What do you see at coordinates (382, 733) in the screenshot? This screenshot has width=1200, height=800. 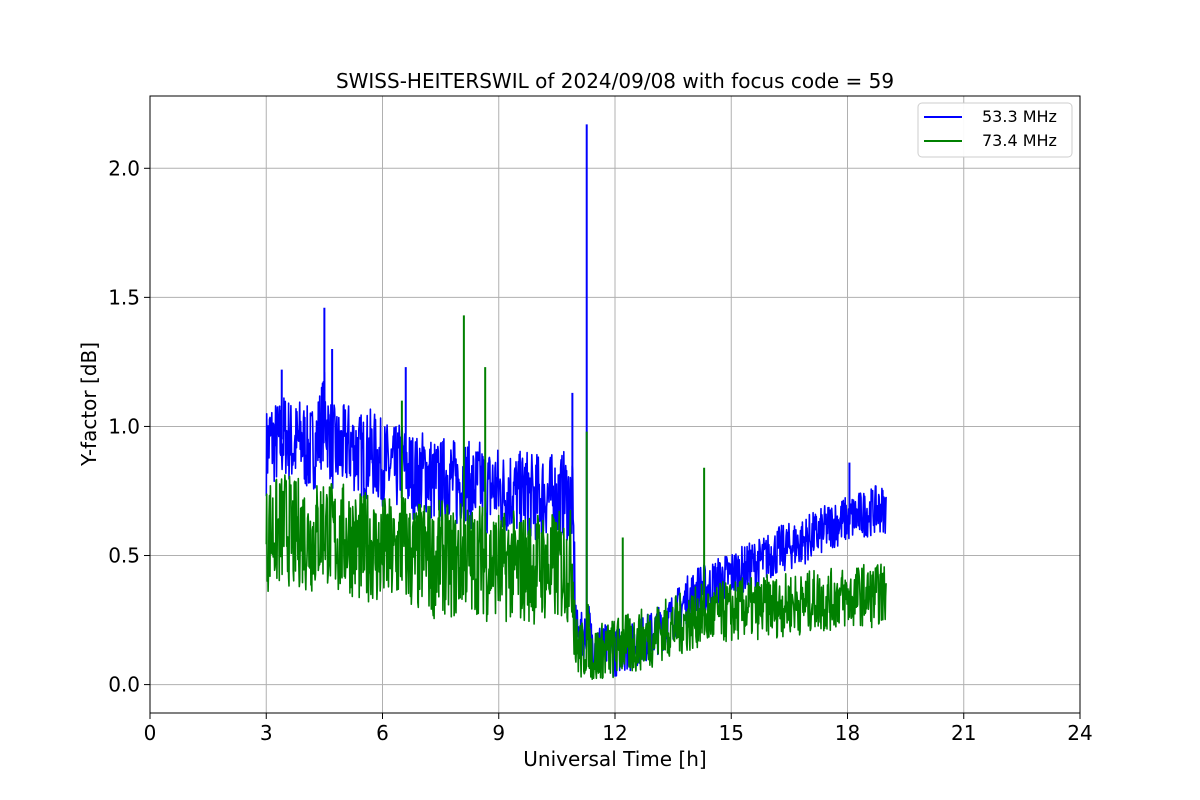 I see `x-tick-label: 6` at bounding box center [382, 733].